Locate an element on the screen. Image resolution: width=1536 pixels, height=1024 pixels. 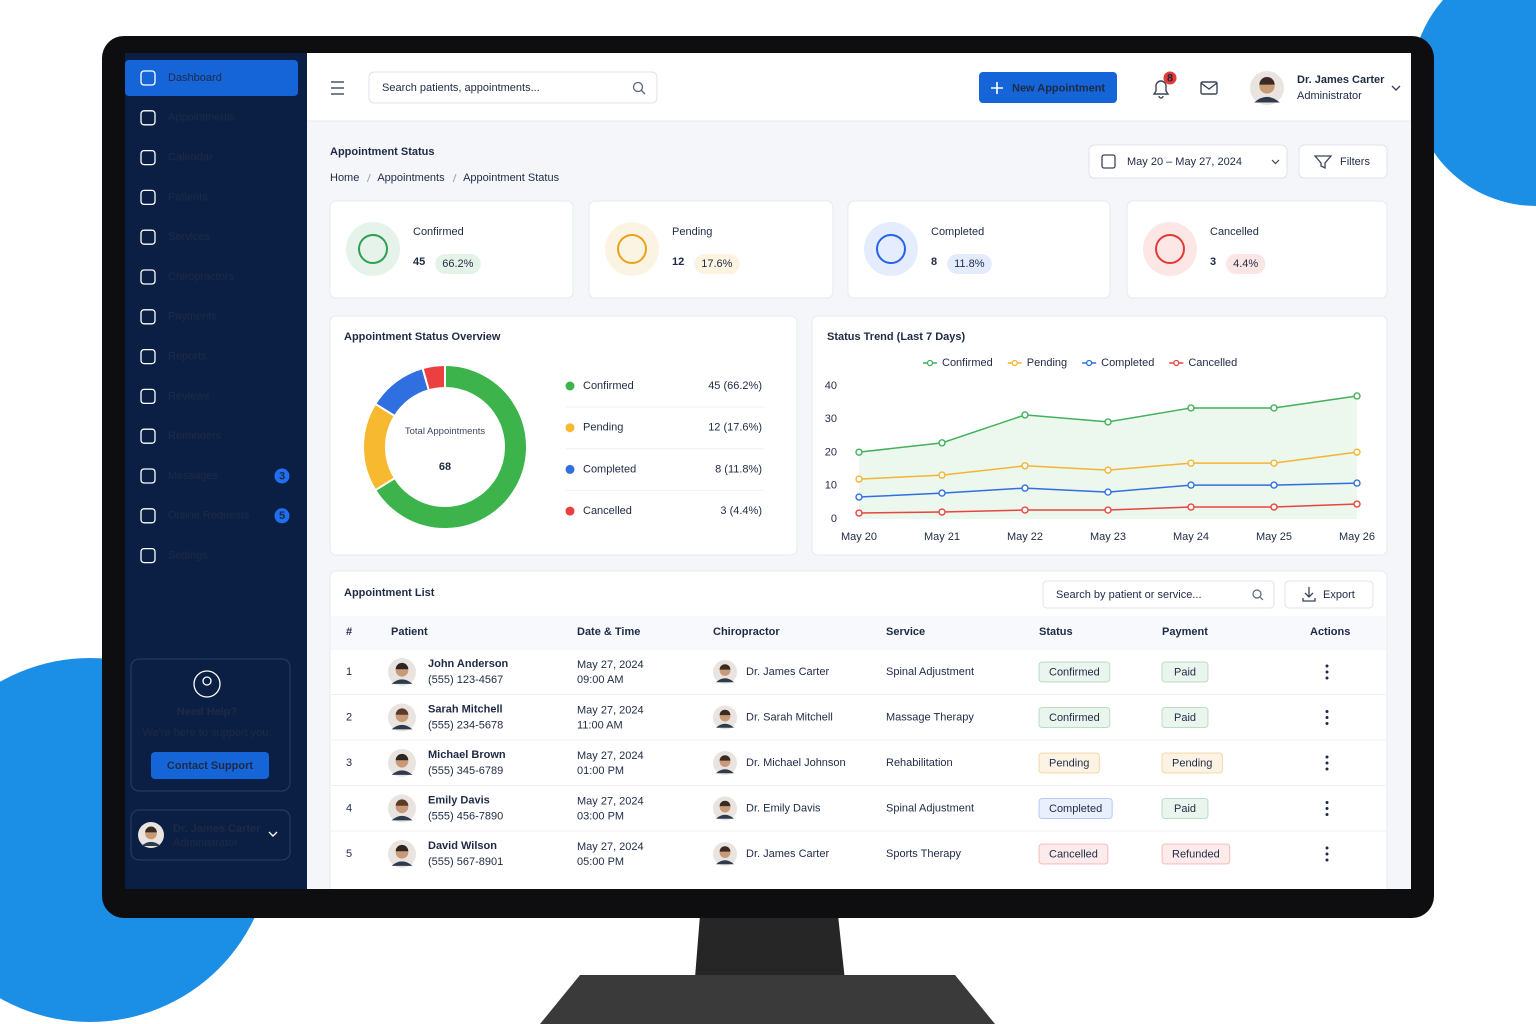
patient-name: Sarah Mitchell is located at coordinates (465, 709).